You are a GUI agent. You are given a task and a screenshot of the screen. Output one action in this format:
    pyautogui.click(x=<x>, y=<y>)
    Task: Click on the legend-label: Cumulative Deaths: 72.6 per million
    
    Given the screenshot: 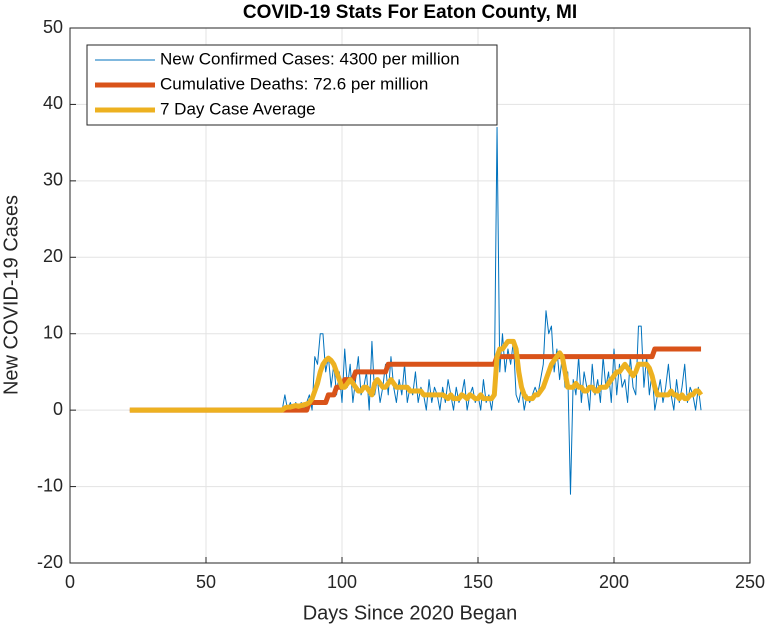 What is the action you would take?
    pyautogui.click(x=294, y=83)
    